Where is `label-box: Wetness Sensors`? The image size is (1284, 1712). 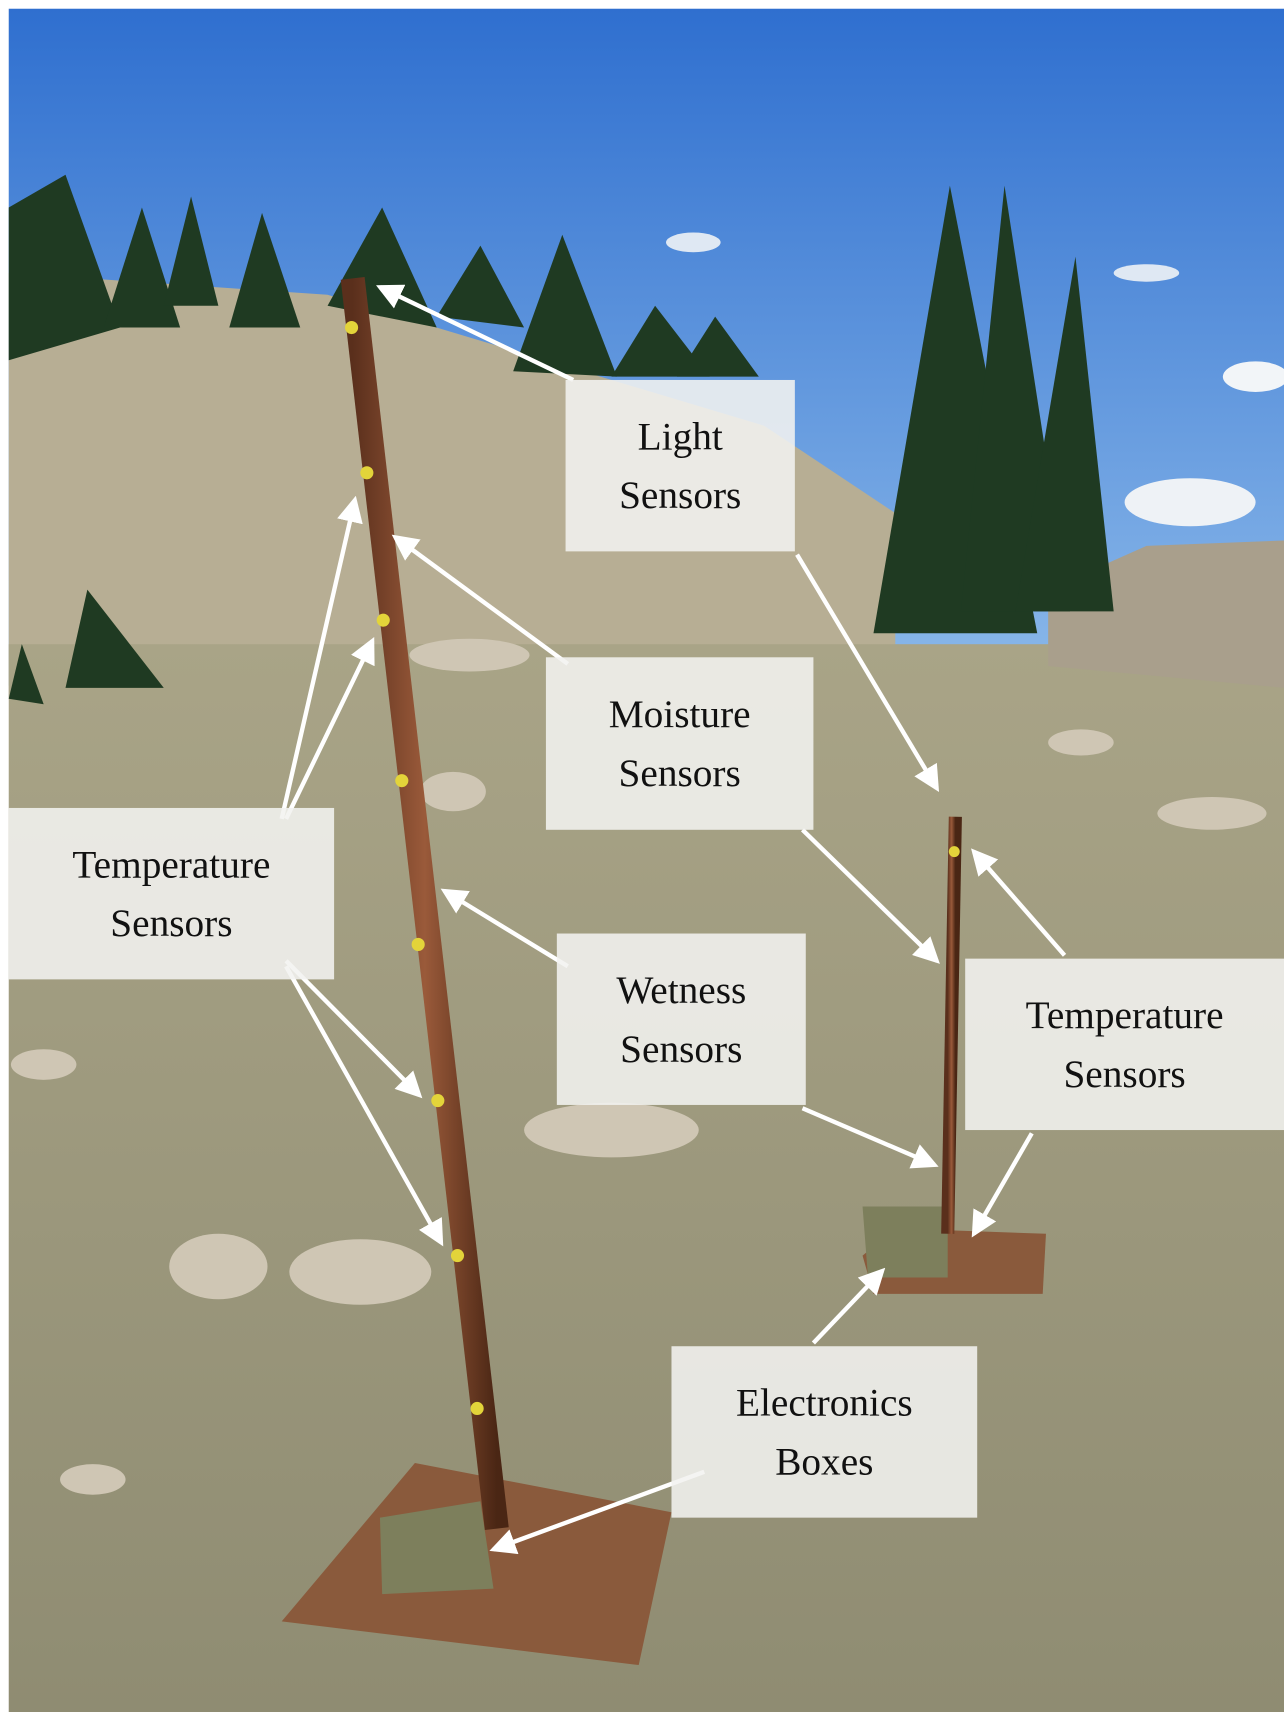 label-box: Wetness Sensors is located at coordinates (681, 1019).